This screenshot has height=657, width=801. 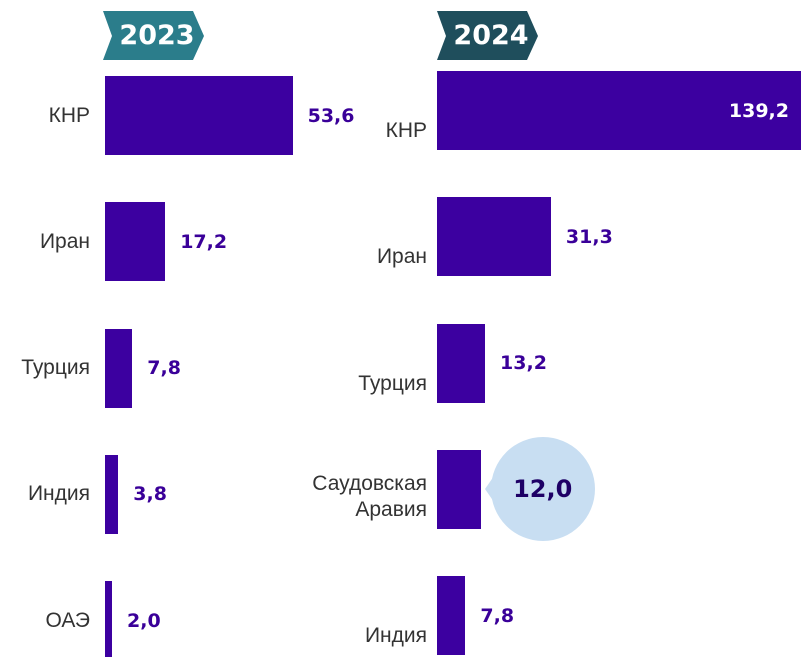 I want to click on value-label: 31,3, so click(x=589, y=236).